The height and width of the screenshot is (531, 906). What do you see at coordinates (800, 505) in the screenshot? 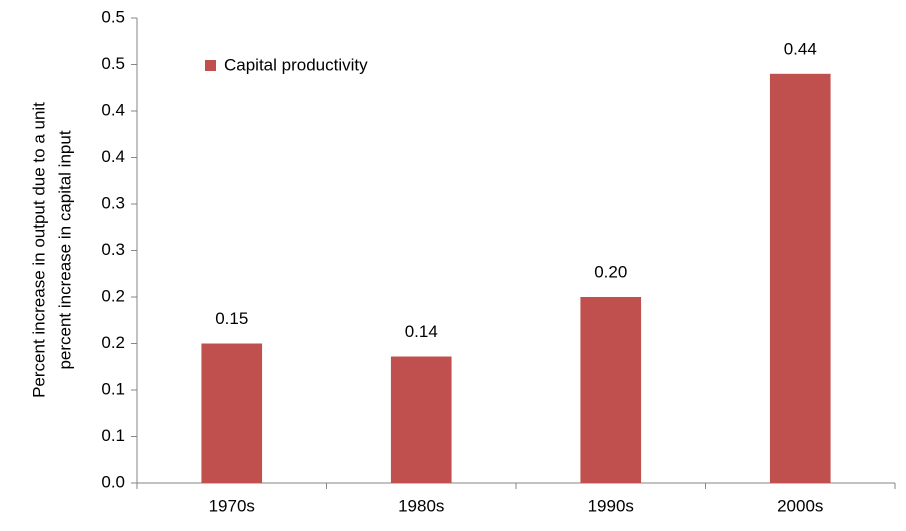
I see `x-tick-label: 2000s` at bounding box center [800, 505].